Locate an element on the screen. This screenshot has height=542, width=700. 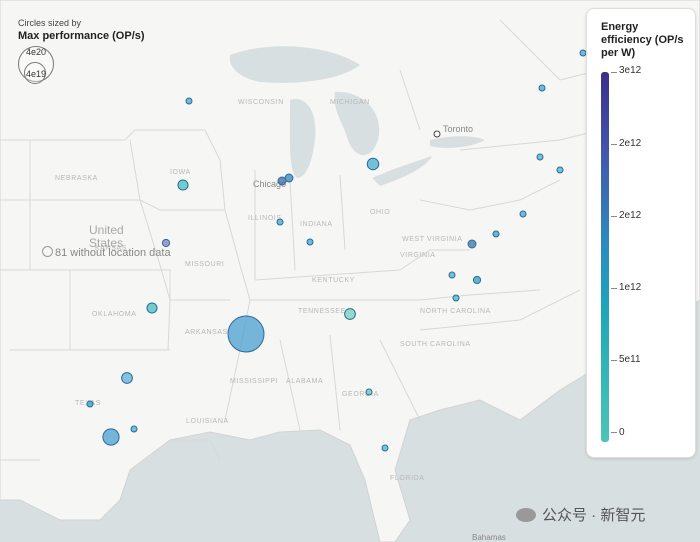
label-wisconsin: WISCONSIN is located at coordinates (261, 102).